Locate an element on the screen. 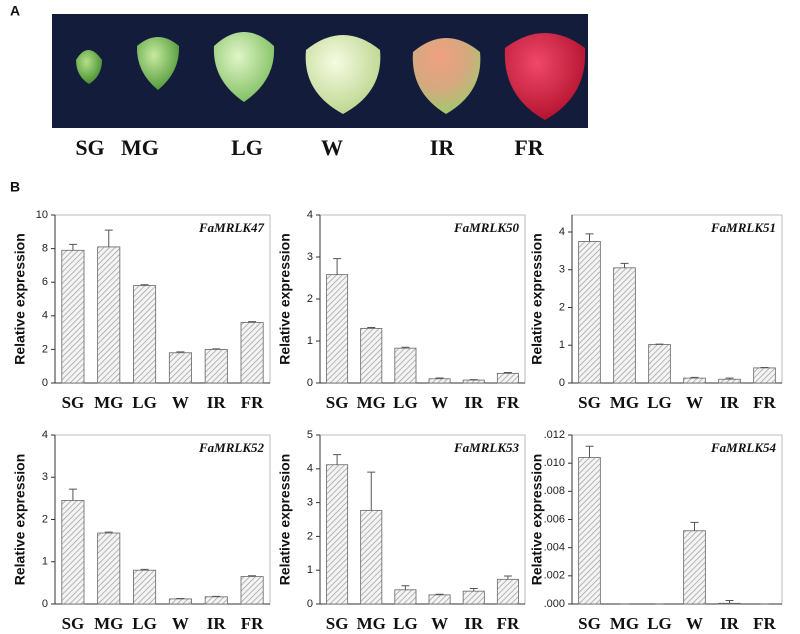 The height and width of the screenshot is (634, 800). panel-label: A is located at coordinates (15, 11).